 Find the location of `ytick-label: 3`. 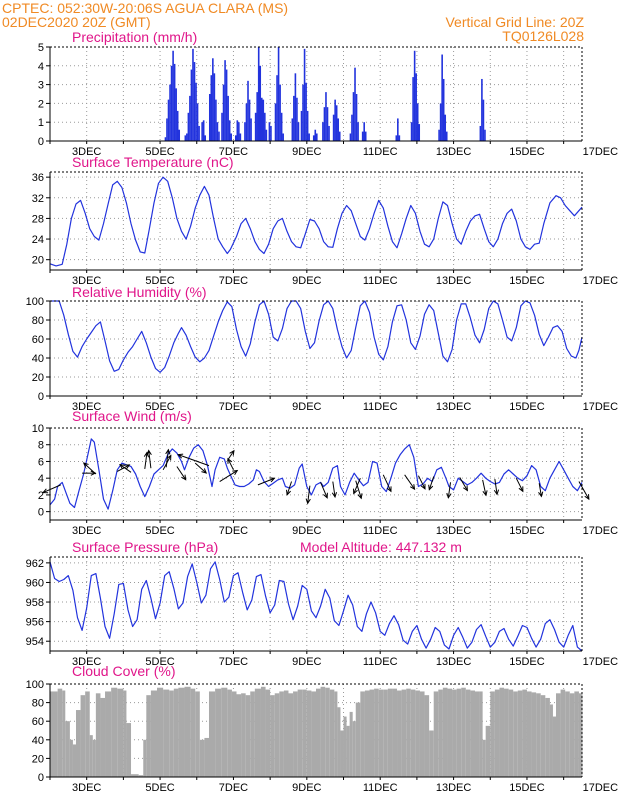

ytick-label: 3 is located at coordinates (41, 86).